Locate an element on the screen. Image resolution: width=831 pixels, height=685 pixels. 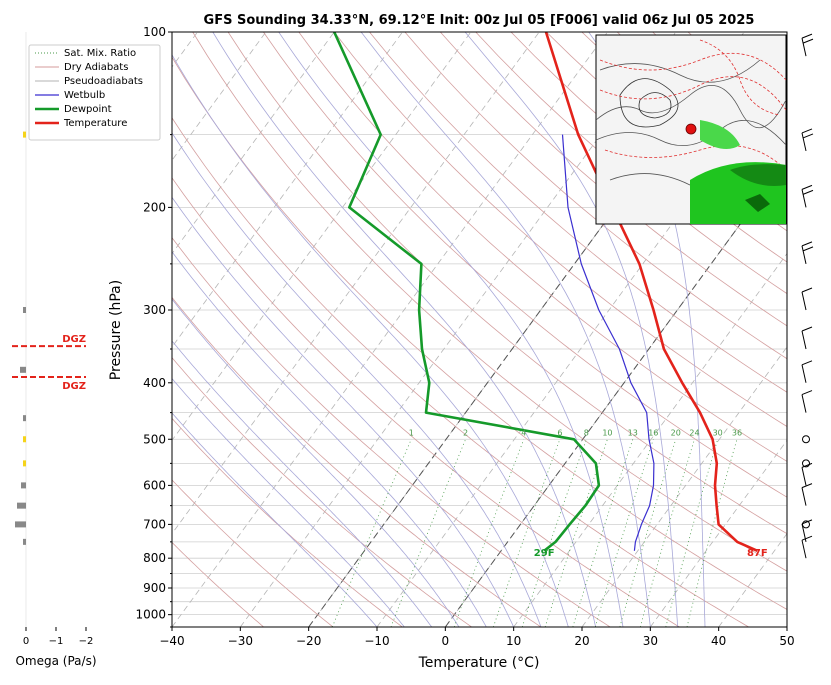
mixing-ratio-label: 10 is located at coordinates (607, 432).